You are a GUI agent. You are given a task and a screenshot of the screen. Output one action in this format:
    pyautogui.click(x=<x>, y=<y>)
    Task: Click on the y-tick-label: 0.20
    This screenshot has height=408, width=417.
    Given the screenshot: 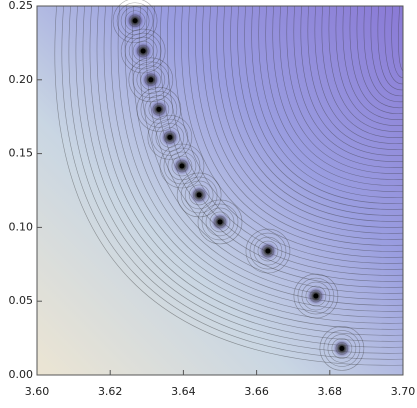 What is the action you would take?
    pyautogui.click(x=21, y=79)
    